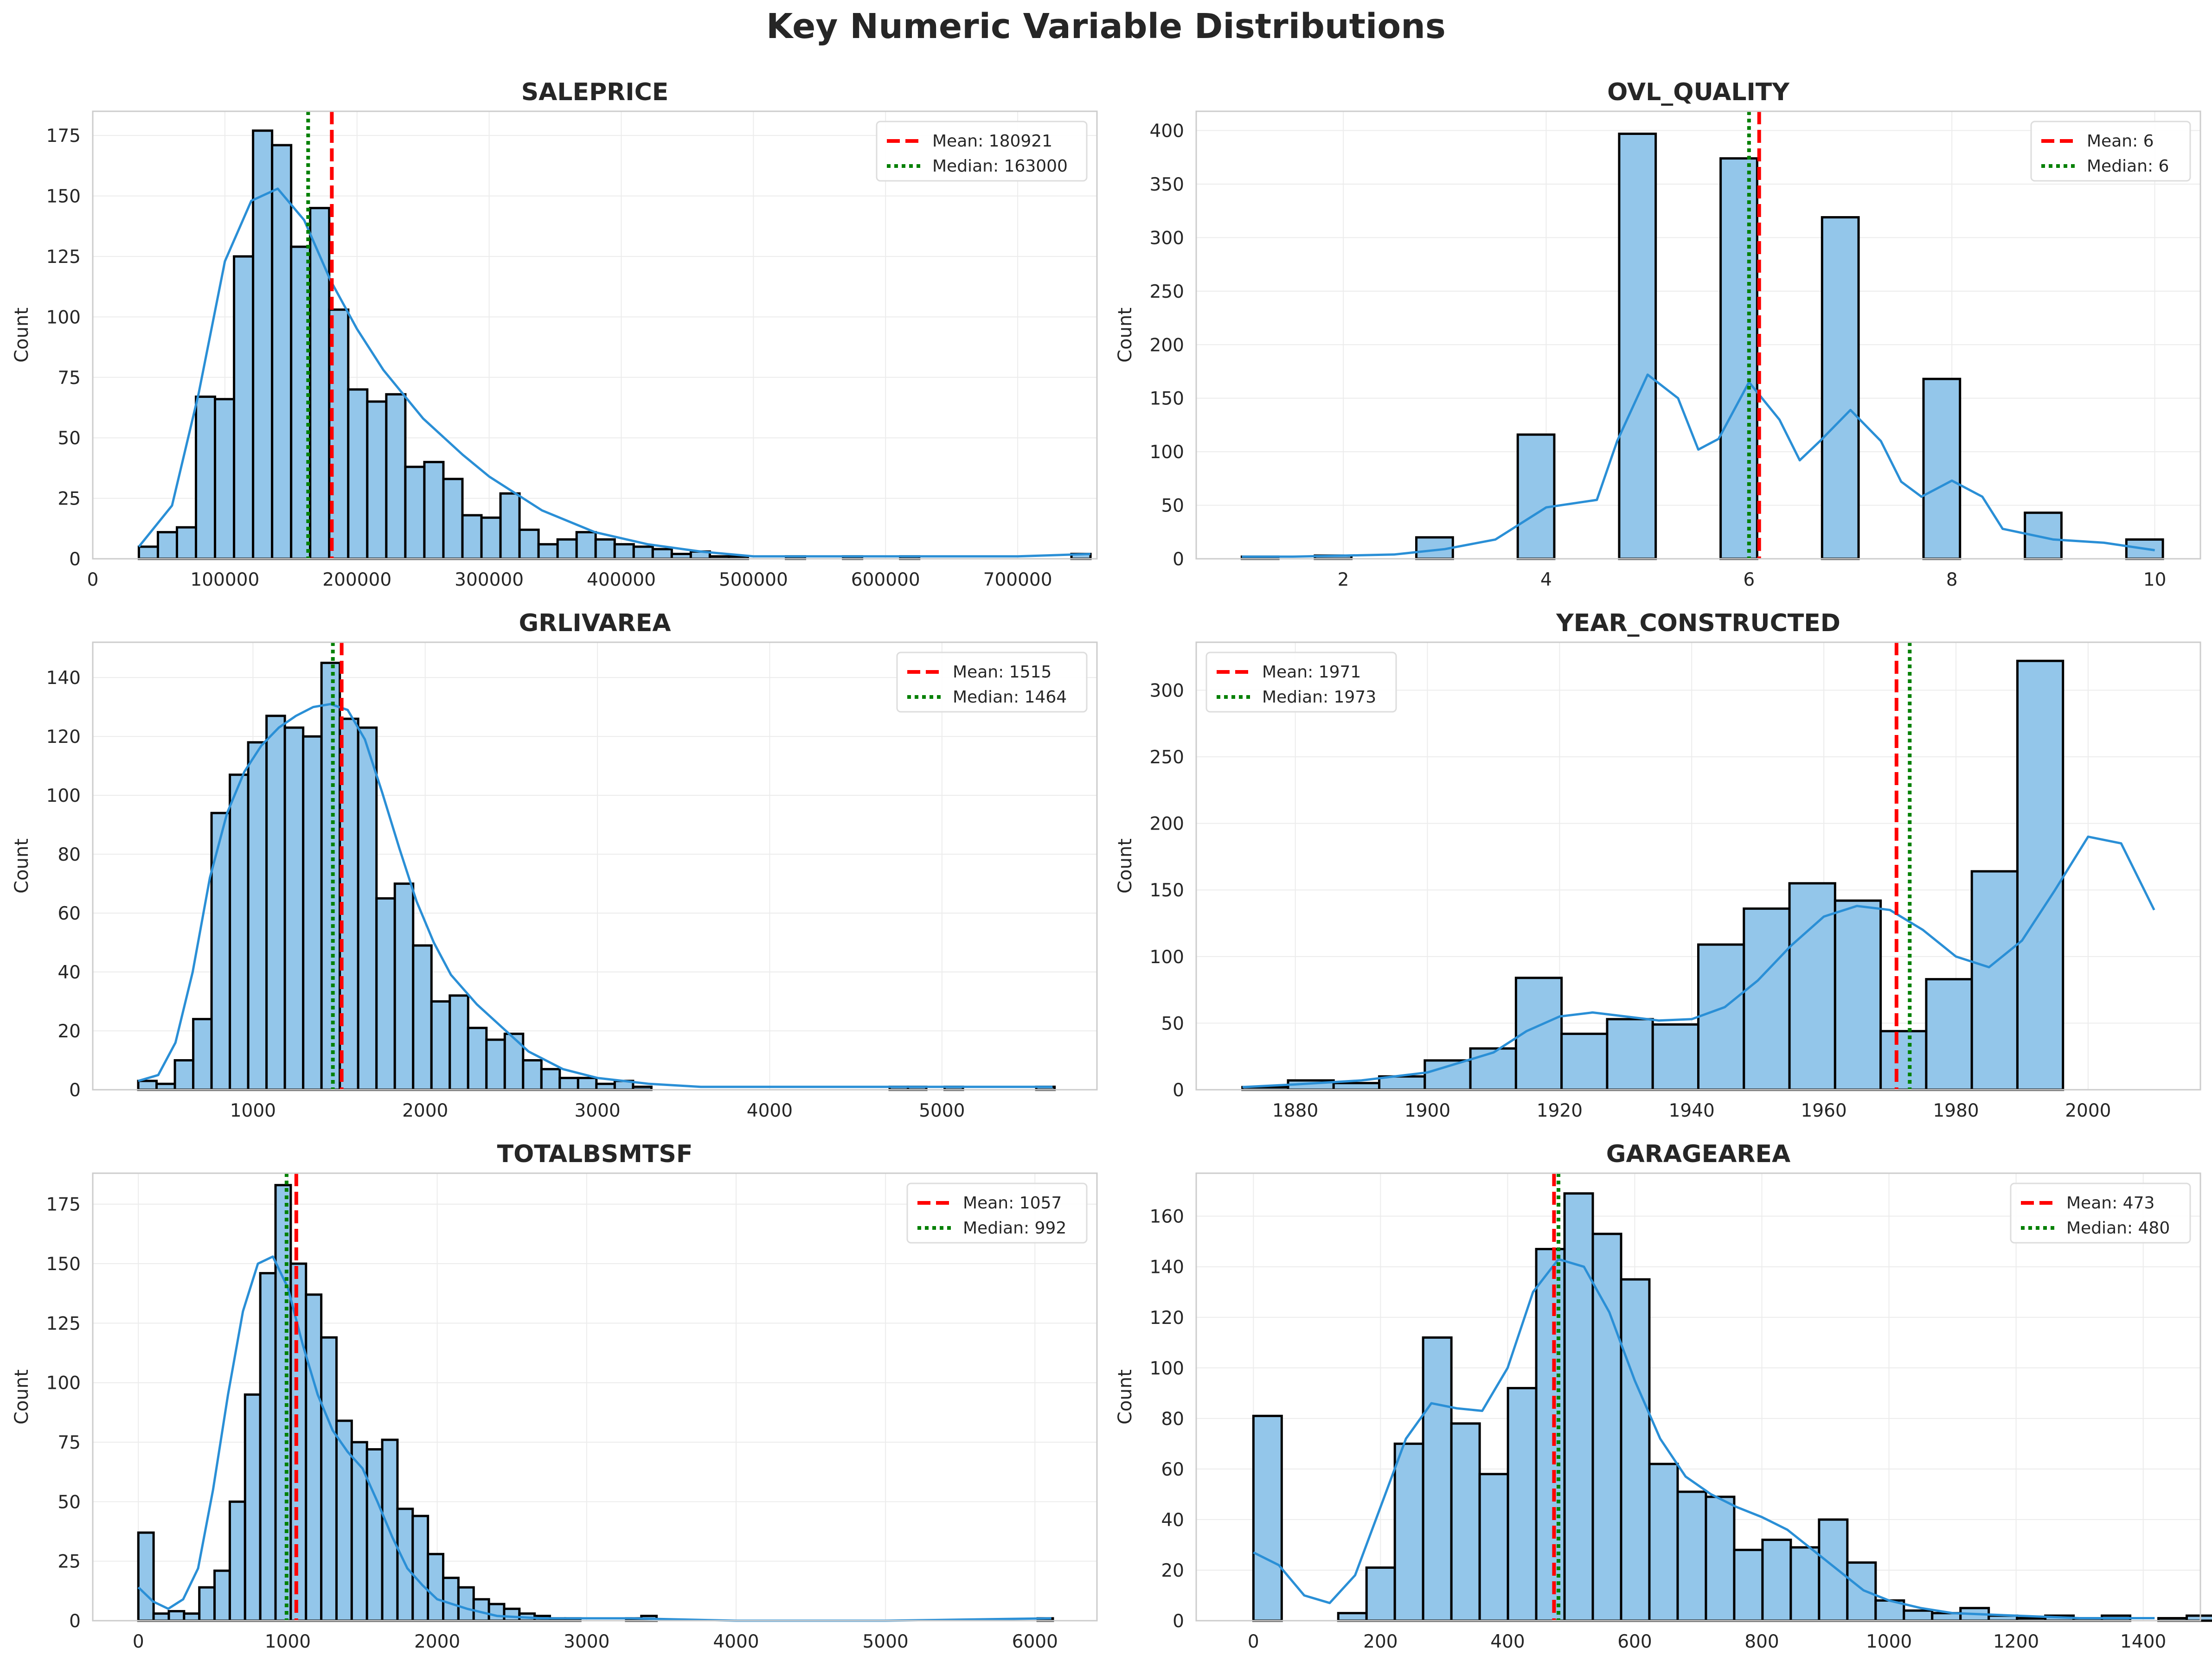 This screenshot has height=1668, width=2212. Describe the element at coordinates (1172, 1470) in the screenshot. I see `y-tick-label: 60` at that location.